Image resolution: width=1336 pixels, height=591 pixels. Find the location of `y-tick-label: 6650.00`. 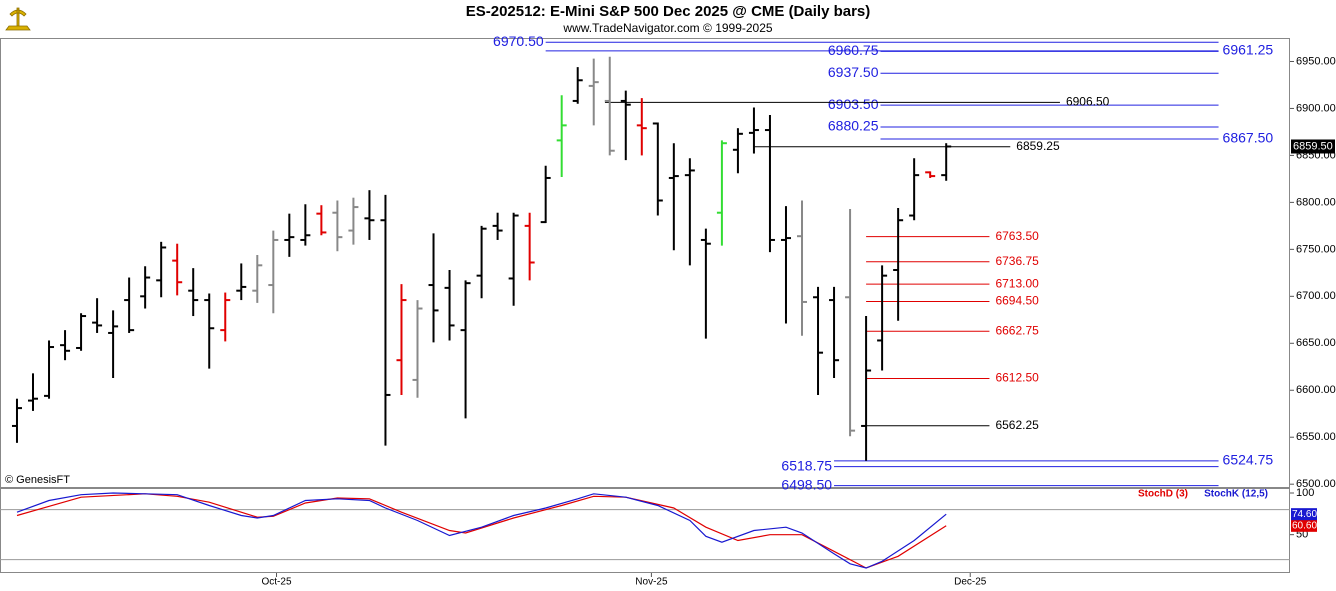

y-tick-label: 6650.00 is located at coordinates (1316, 343).